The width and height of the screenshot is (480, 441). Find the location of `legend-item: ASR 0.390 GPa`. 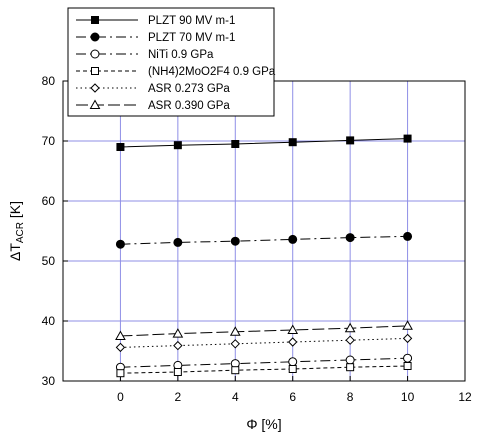

legend-item: ASR 0.390 GPa is located at coordinates (153, 105).